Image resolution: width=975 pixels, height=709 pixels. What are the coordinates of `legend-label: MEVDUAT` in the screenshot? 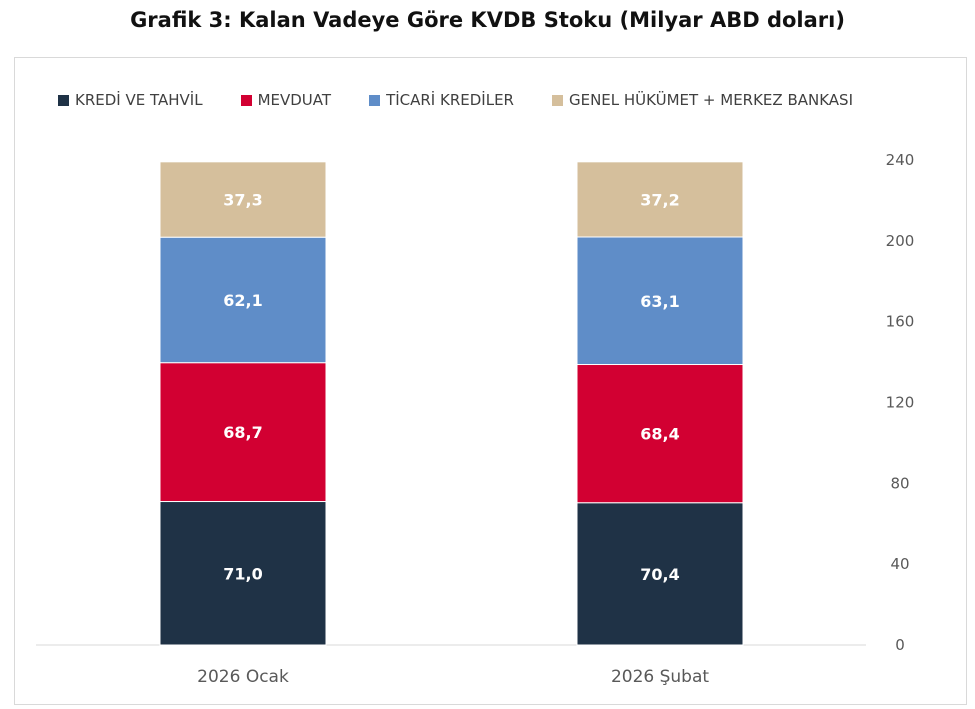 It's located at (294, 100).